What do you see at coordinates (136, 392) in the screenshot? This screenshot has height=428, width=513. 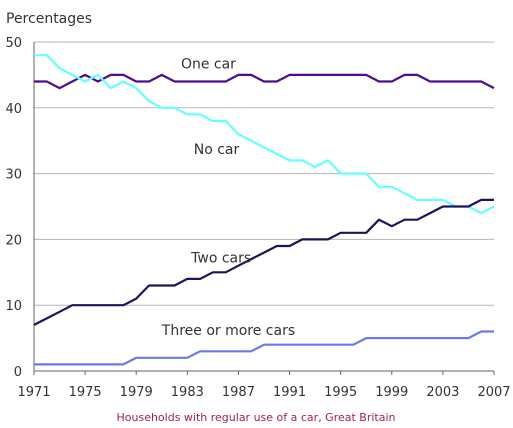 I see `x-tick-label-1979: 1979` at bounding box center [136, 392].